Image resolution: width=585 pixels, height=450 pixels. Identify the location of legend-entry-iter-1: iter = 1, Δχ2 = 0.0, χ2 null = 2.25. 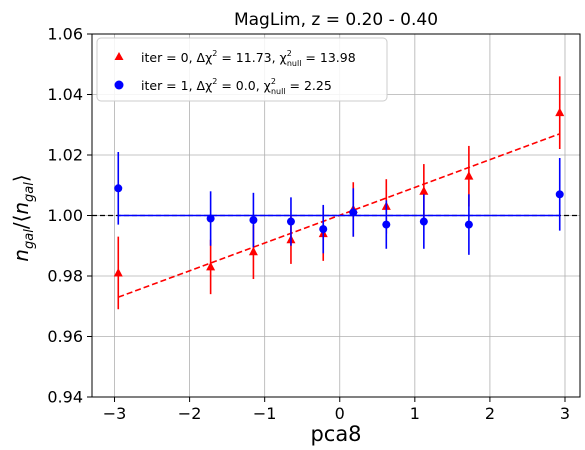
(223, 86).